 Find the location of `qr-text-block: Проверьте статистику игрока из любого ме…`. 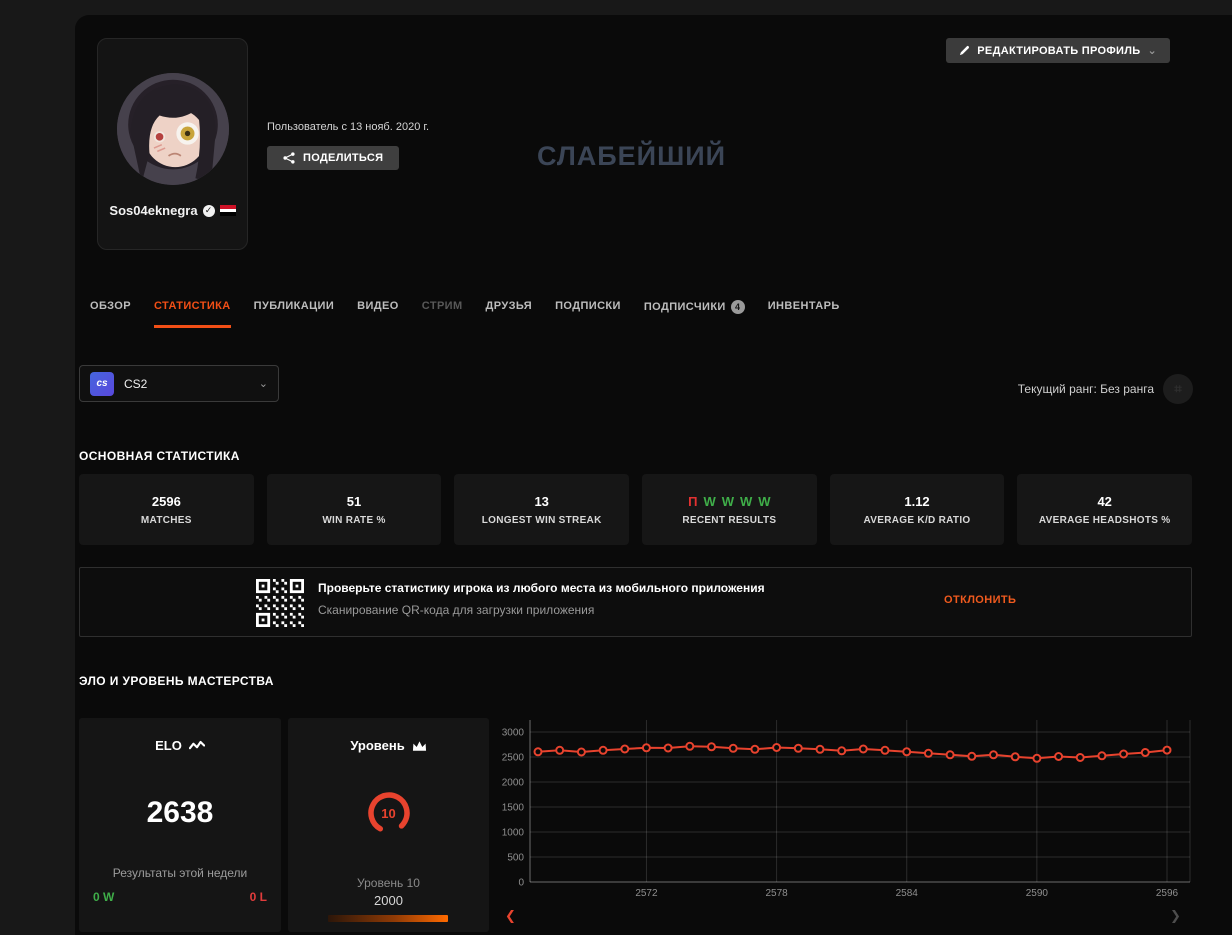

qr-text-block: Проверьте статистику игрока из любого ме… is located at coordinates (541, 599).